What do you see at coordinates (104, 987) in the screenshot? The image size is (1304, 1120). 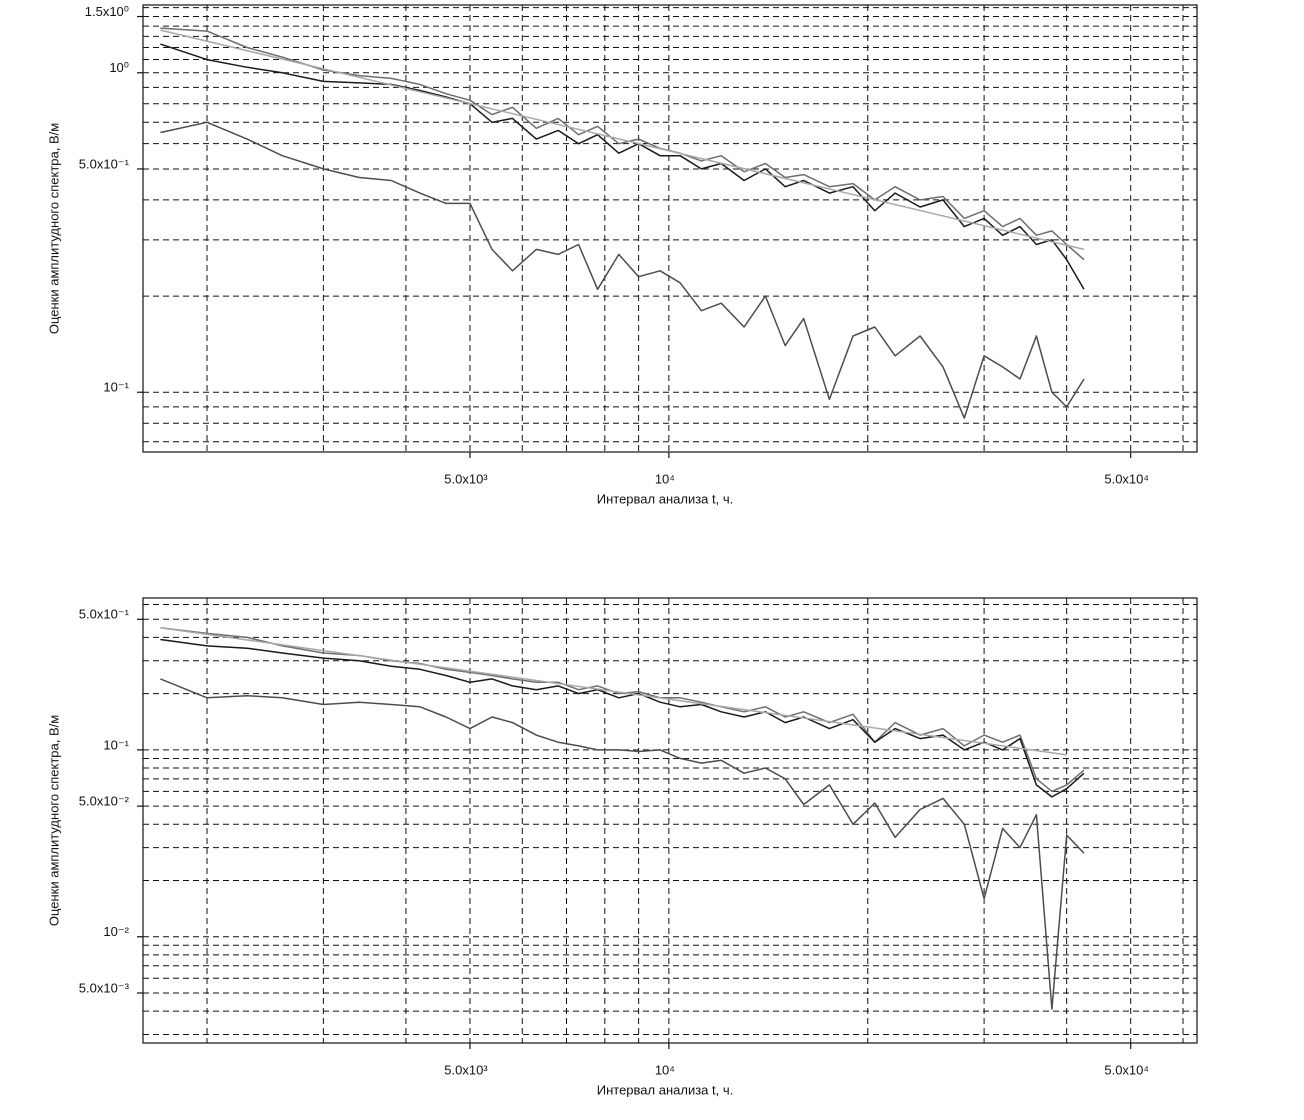 I see `y-tick-label: 5.0x10⁻³` at bounding box center [104, 987].